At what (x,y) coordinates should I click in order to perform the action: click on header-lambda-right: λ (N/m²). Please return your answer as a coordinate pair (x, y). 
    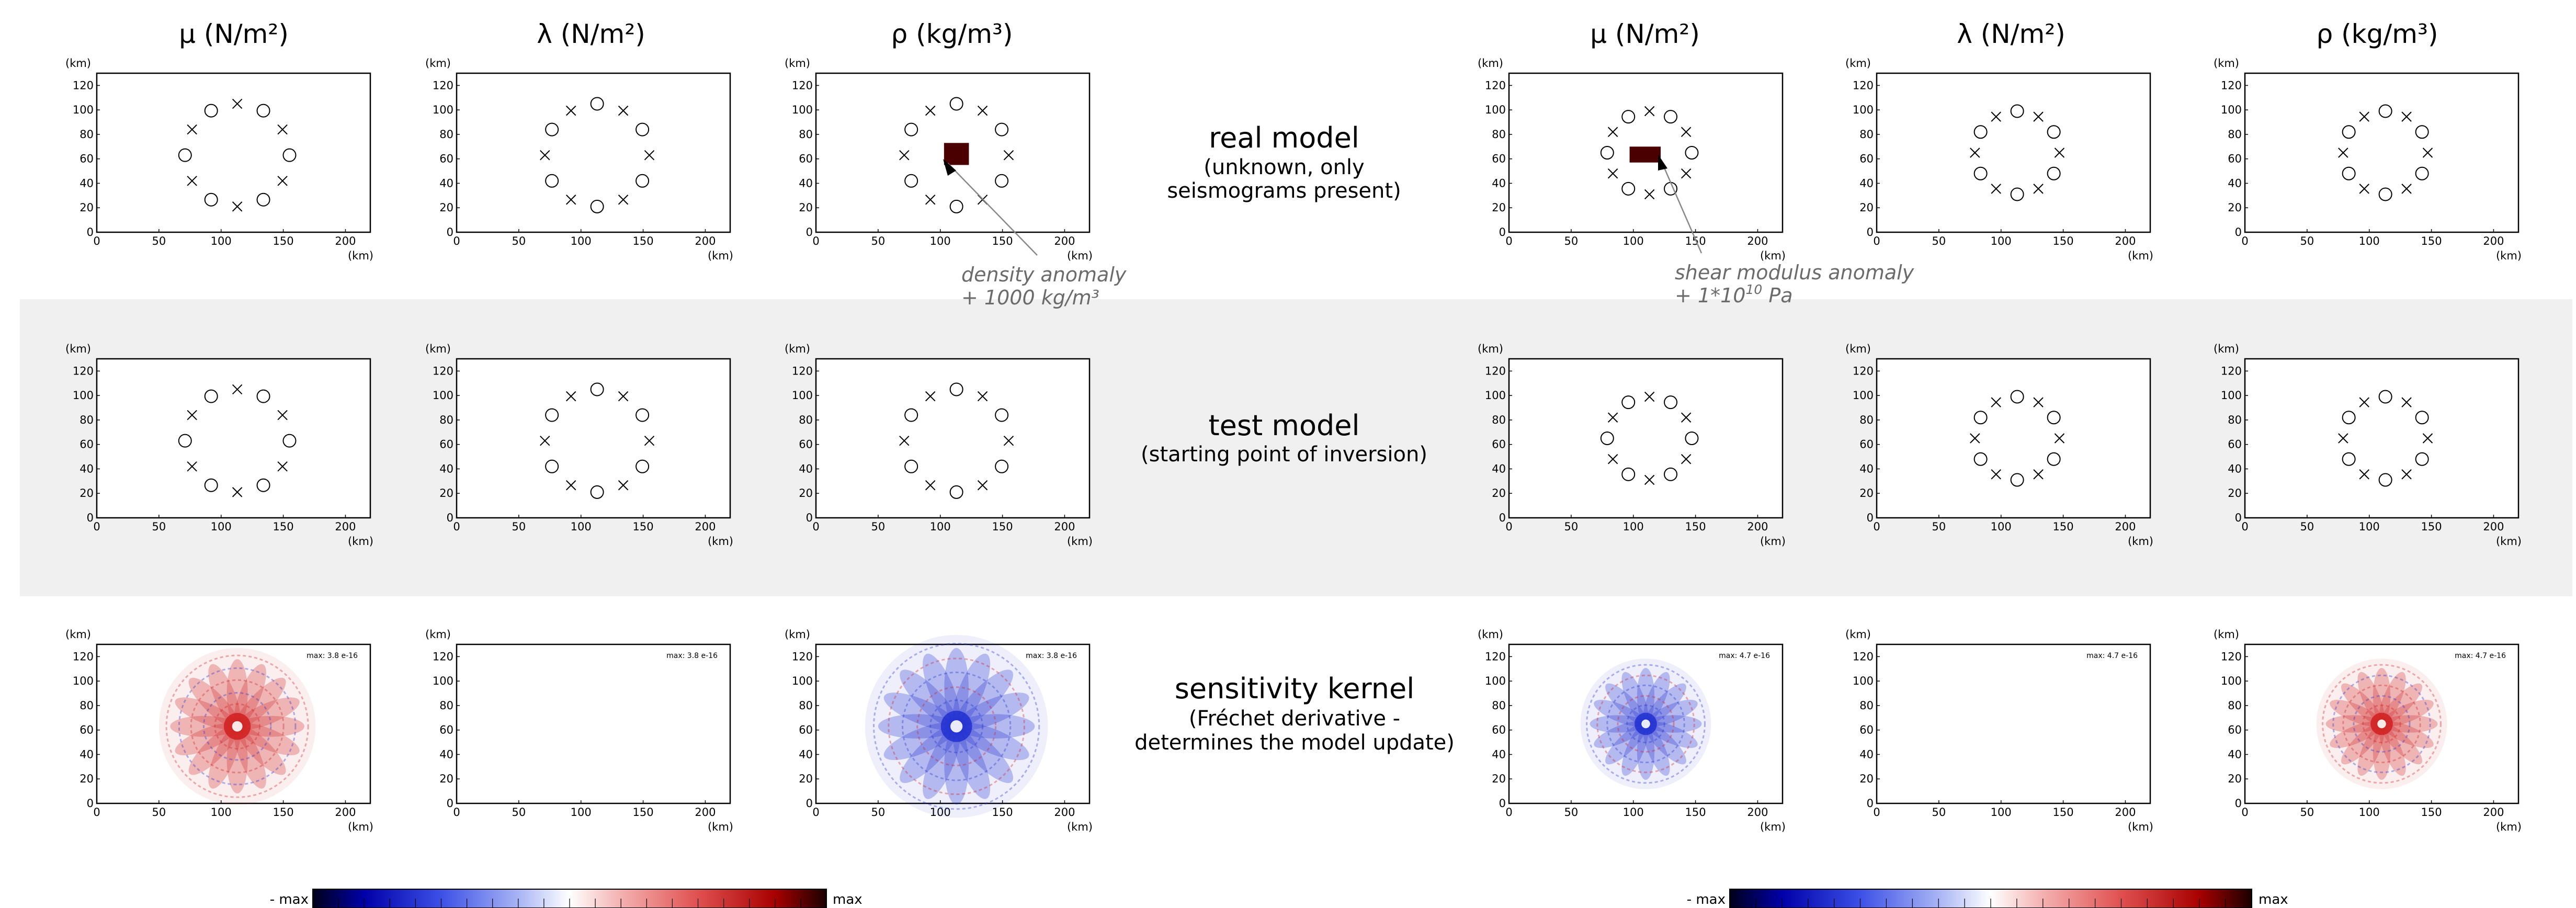
    Looking at the image, I should click on (2011, 34).